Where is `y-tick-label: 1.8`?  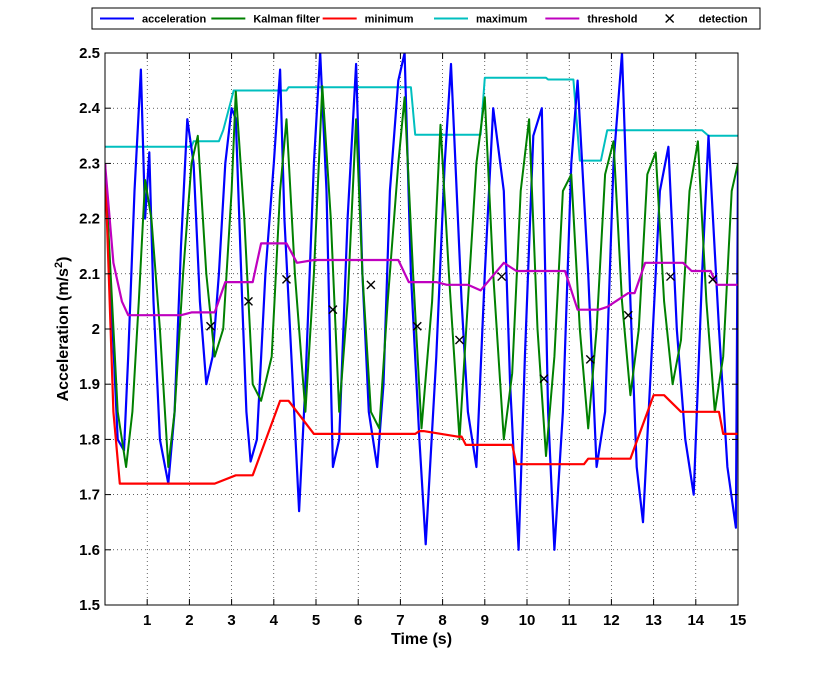
y-tick-label: 1.8 is located at coordinates (89, 439).